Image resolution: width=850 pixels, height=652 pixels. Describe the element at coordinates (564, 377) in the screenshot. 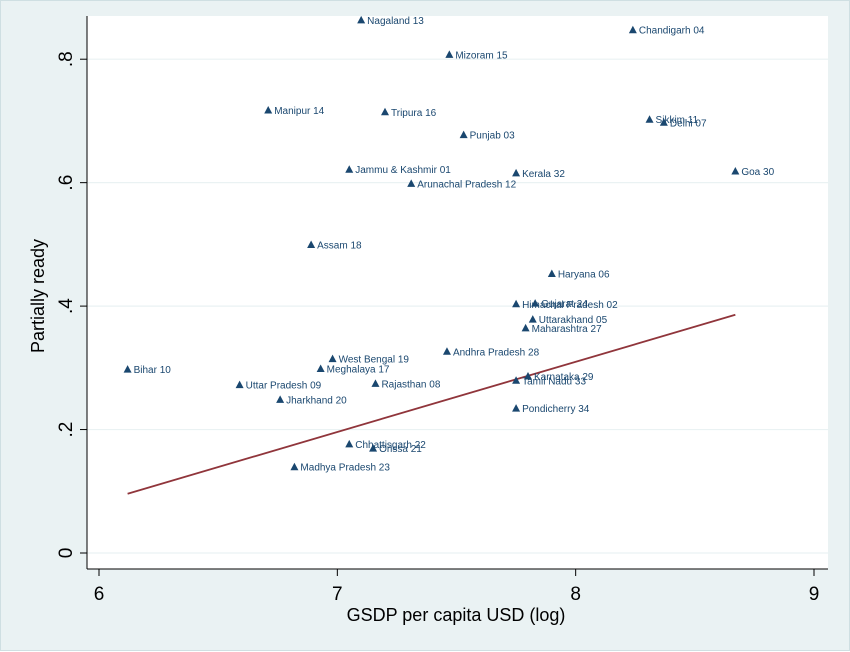

I see `point-label: Karnataka 29` at that location.